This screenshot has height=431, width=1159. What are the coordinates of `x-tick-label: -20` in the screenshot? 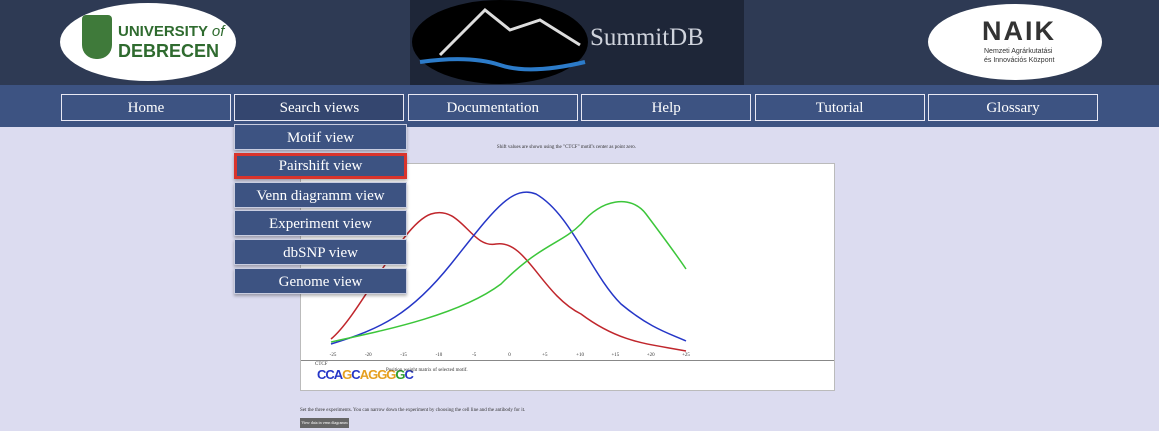 It's located at (368, 355).